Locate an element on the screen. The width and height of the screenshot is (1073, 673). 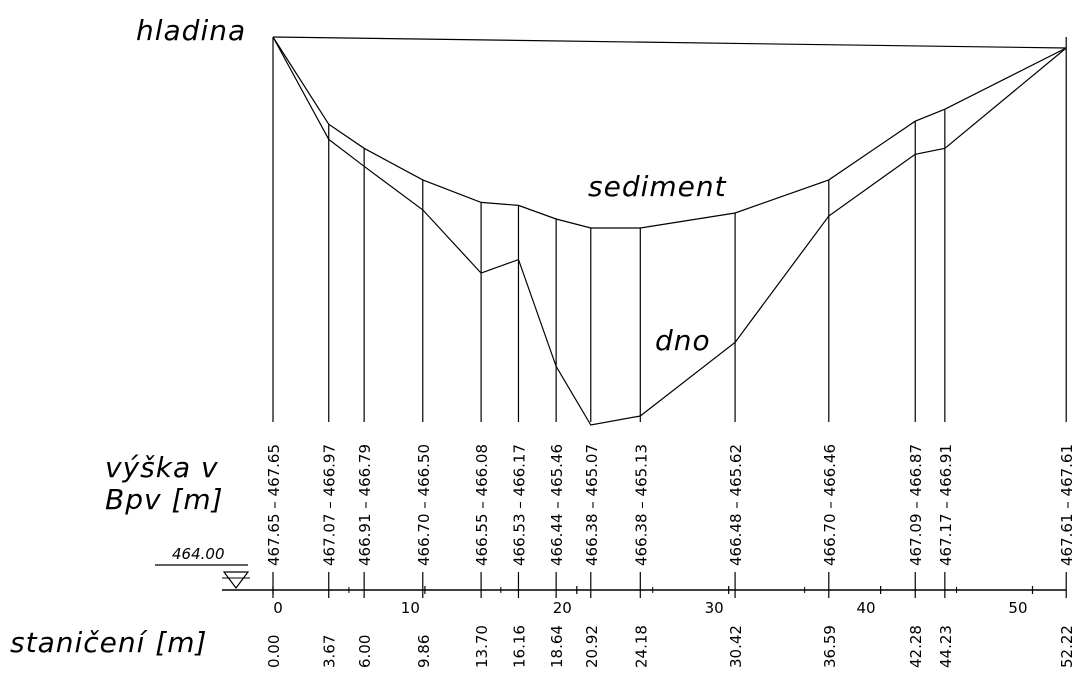
station-value-label: 30.42 is located at coordinates (736, 646).